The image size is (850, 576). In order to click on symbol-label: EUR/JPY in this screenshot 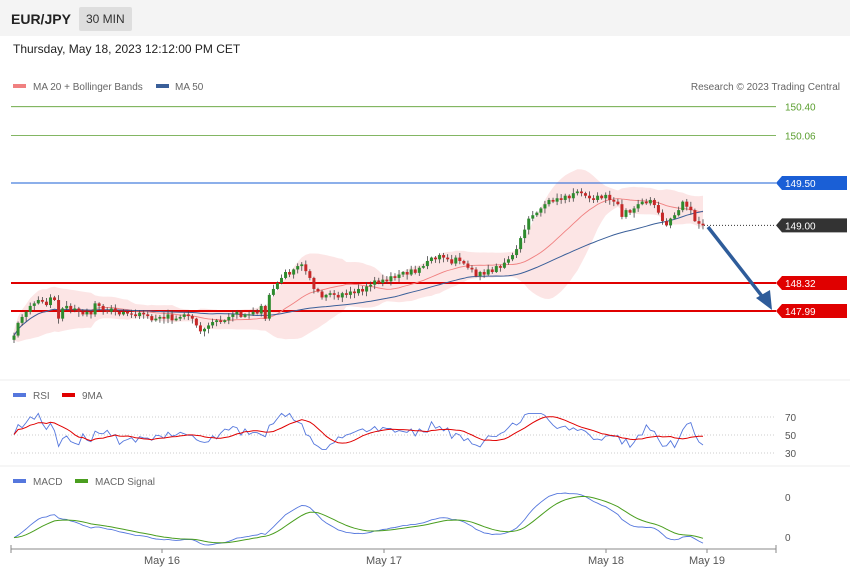, I will do `click(41, 19)`.